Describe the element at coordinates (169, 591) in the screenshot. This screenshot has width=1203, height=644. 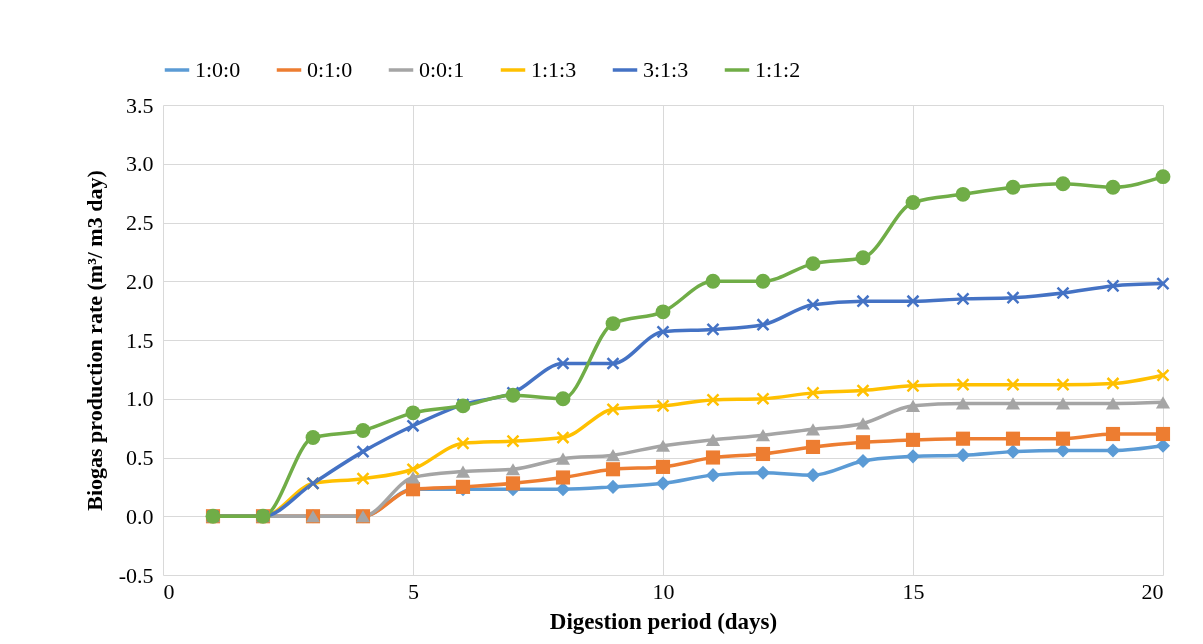
I see `x-tick-label: 0` at that location.